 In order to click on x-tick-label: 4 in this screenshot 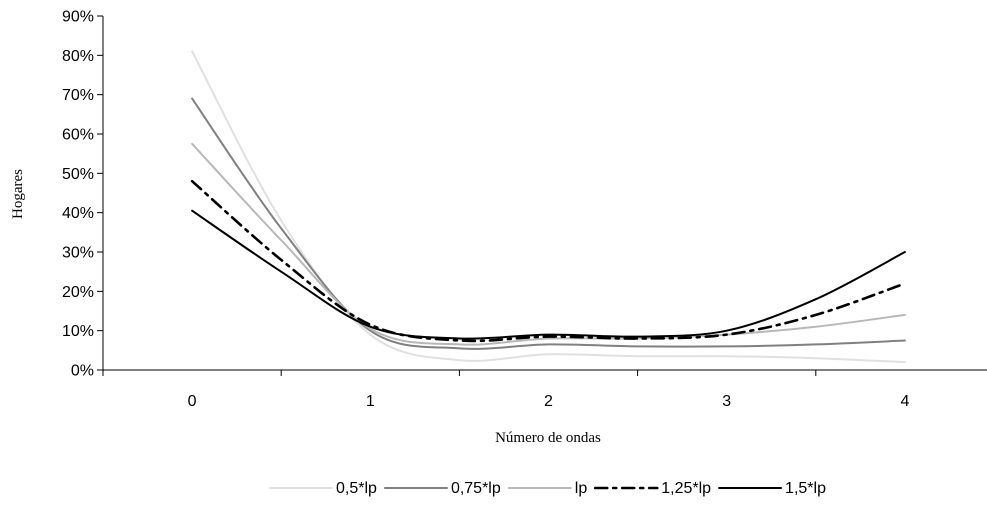, I will do `click(904, 401)`.